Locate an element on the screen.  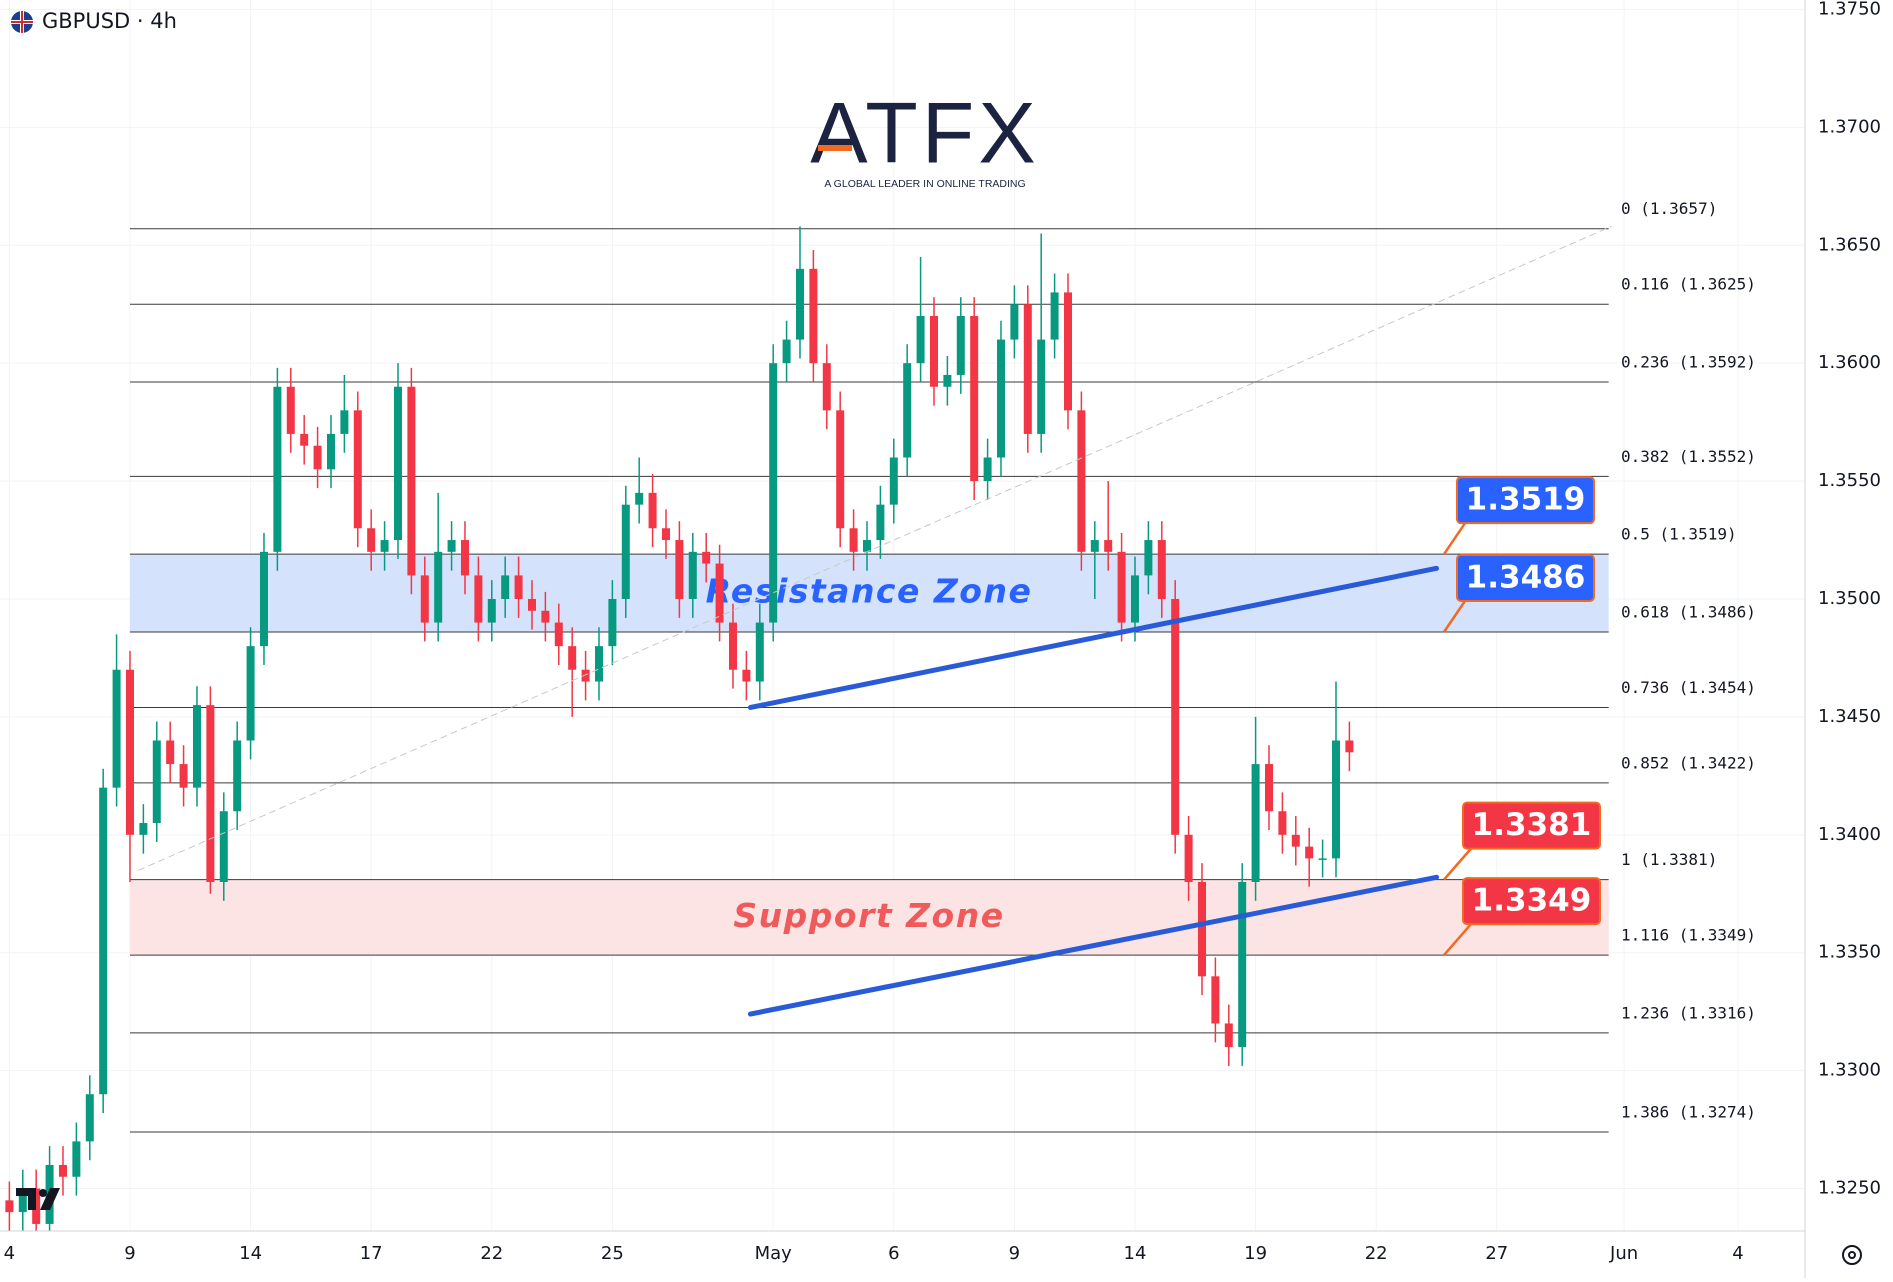
fib-label: 0 (1.3657) is located at coordinates (1669, 208).